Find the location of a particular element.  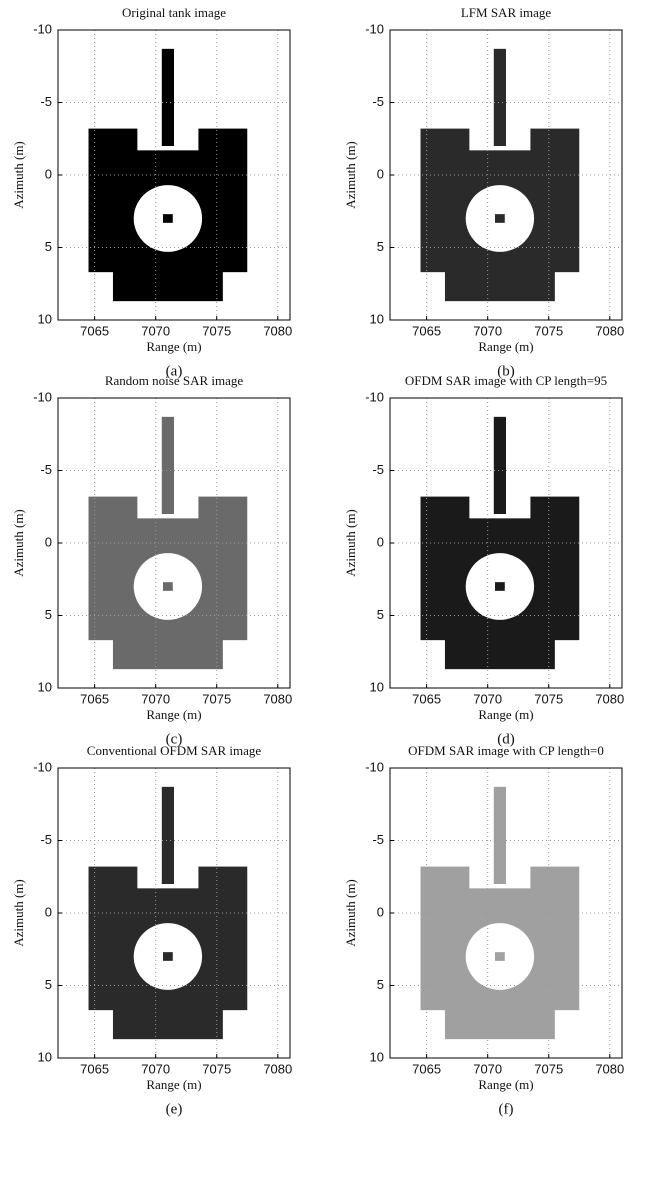

caption: (d) is located at coordinates (506, 739).